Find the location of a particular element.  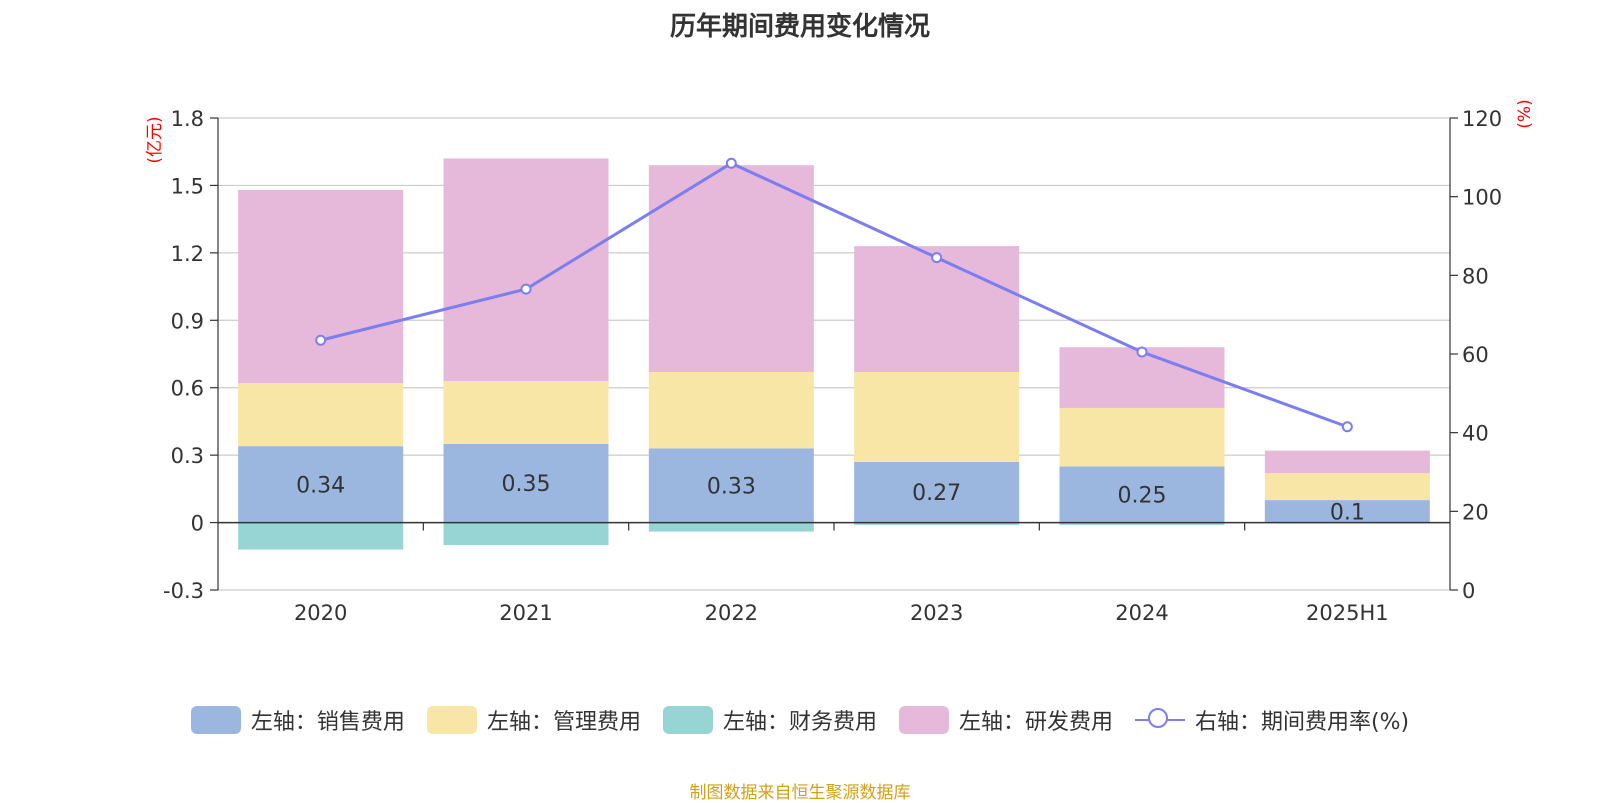

left-axis-tick-label: 1.5 is located at coordinates (187, 186).